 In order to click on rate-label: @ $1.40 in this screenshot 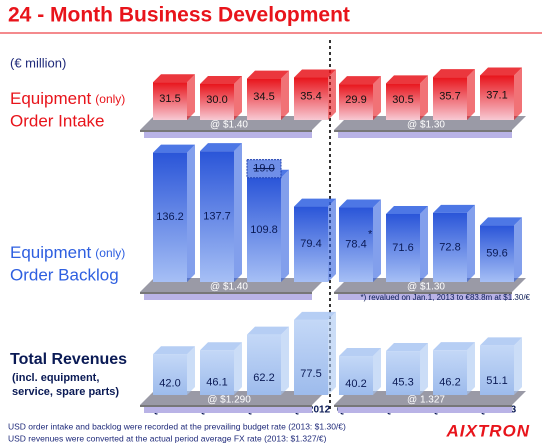, I will do `click(229, 287)`.